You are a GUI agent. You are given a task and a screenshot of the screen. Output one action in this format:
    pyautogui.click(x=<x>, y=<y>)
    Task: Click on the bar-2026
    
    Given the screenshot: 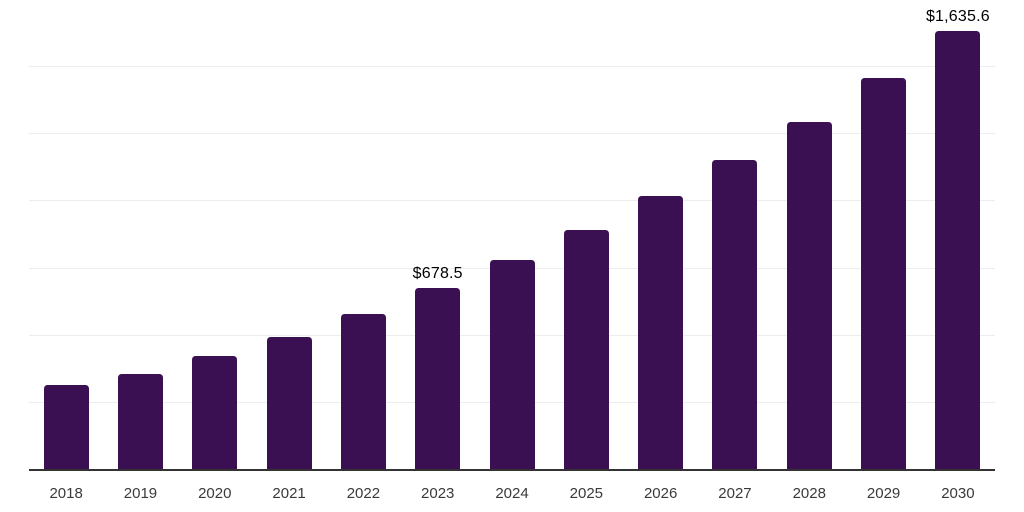 What is the action you would take?
    pyautogui.click(x=661, y=332)
    